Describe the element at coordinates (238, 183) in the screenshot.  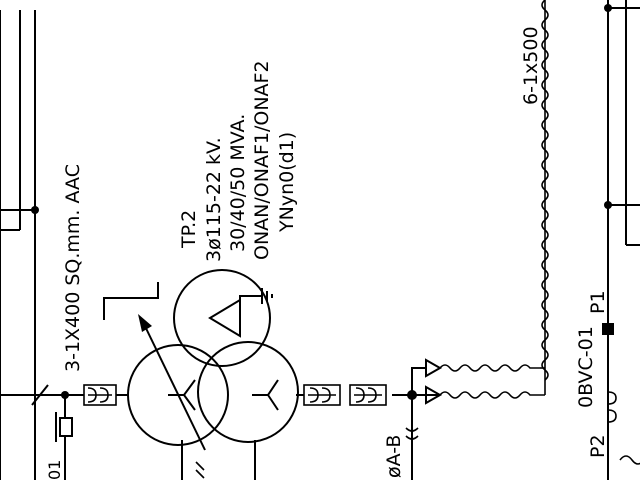
I see `transformer-rating: 30/40/50 MVA.` at that location.